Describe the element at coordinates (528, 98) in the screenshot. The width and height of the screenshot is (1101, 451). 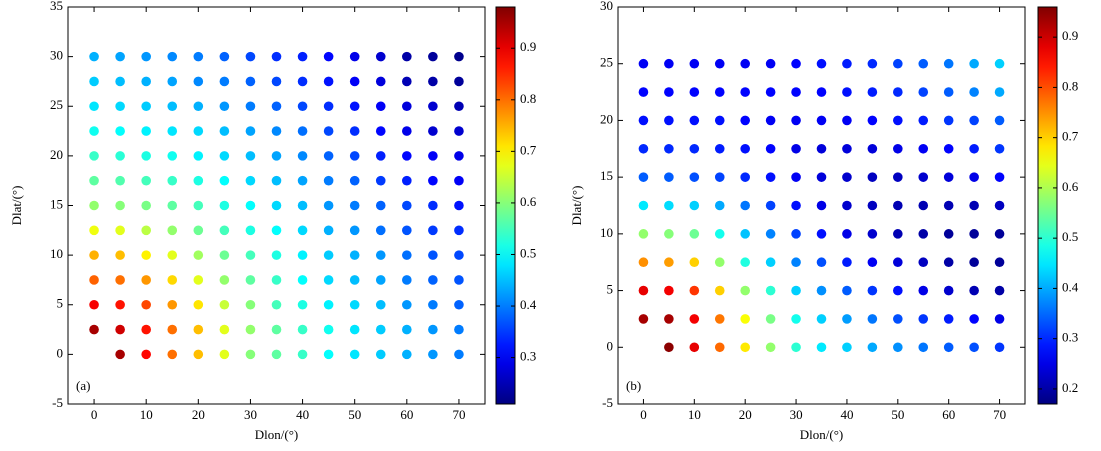
I see `colorbar-tick-label: 0.8` at that location.